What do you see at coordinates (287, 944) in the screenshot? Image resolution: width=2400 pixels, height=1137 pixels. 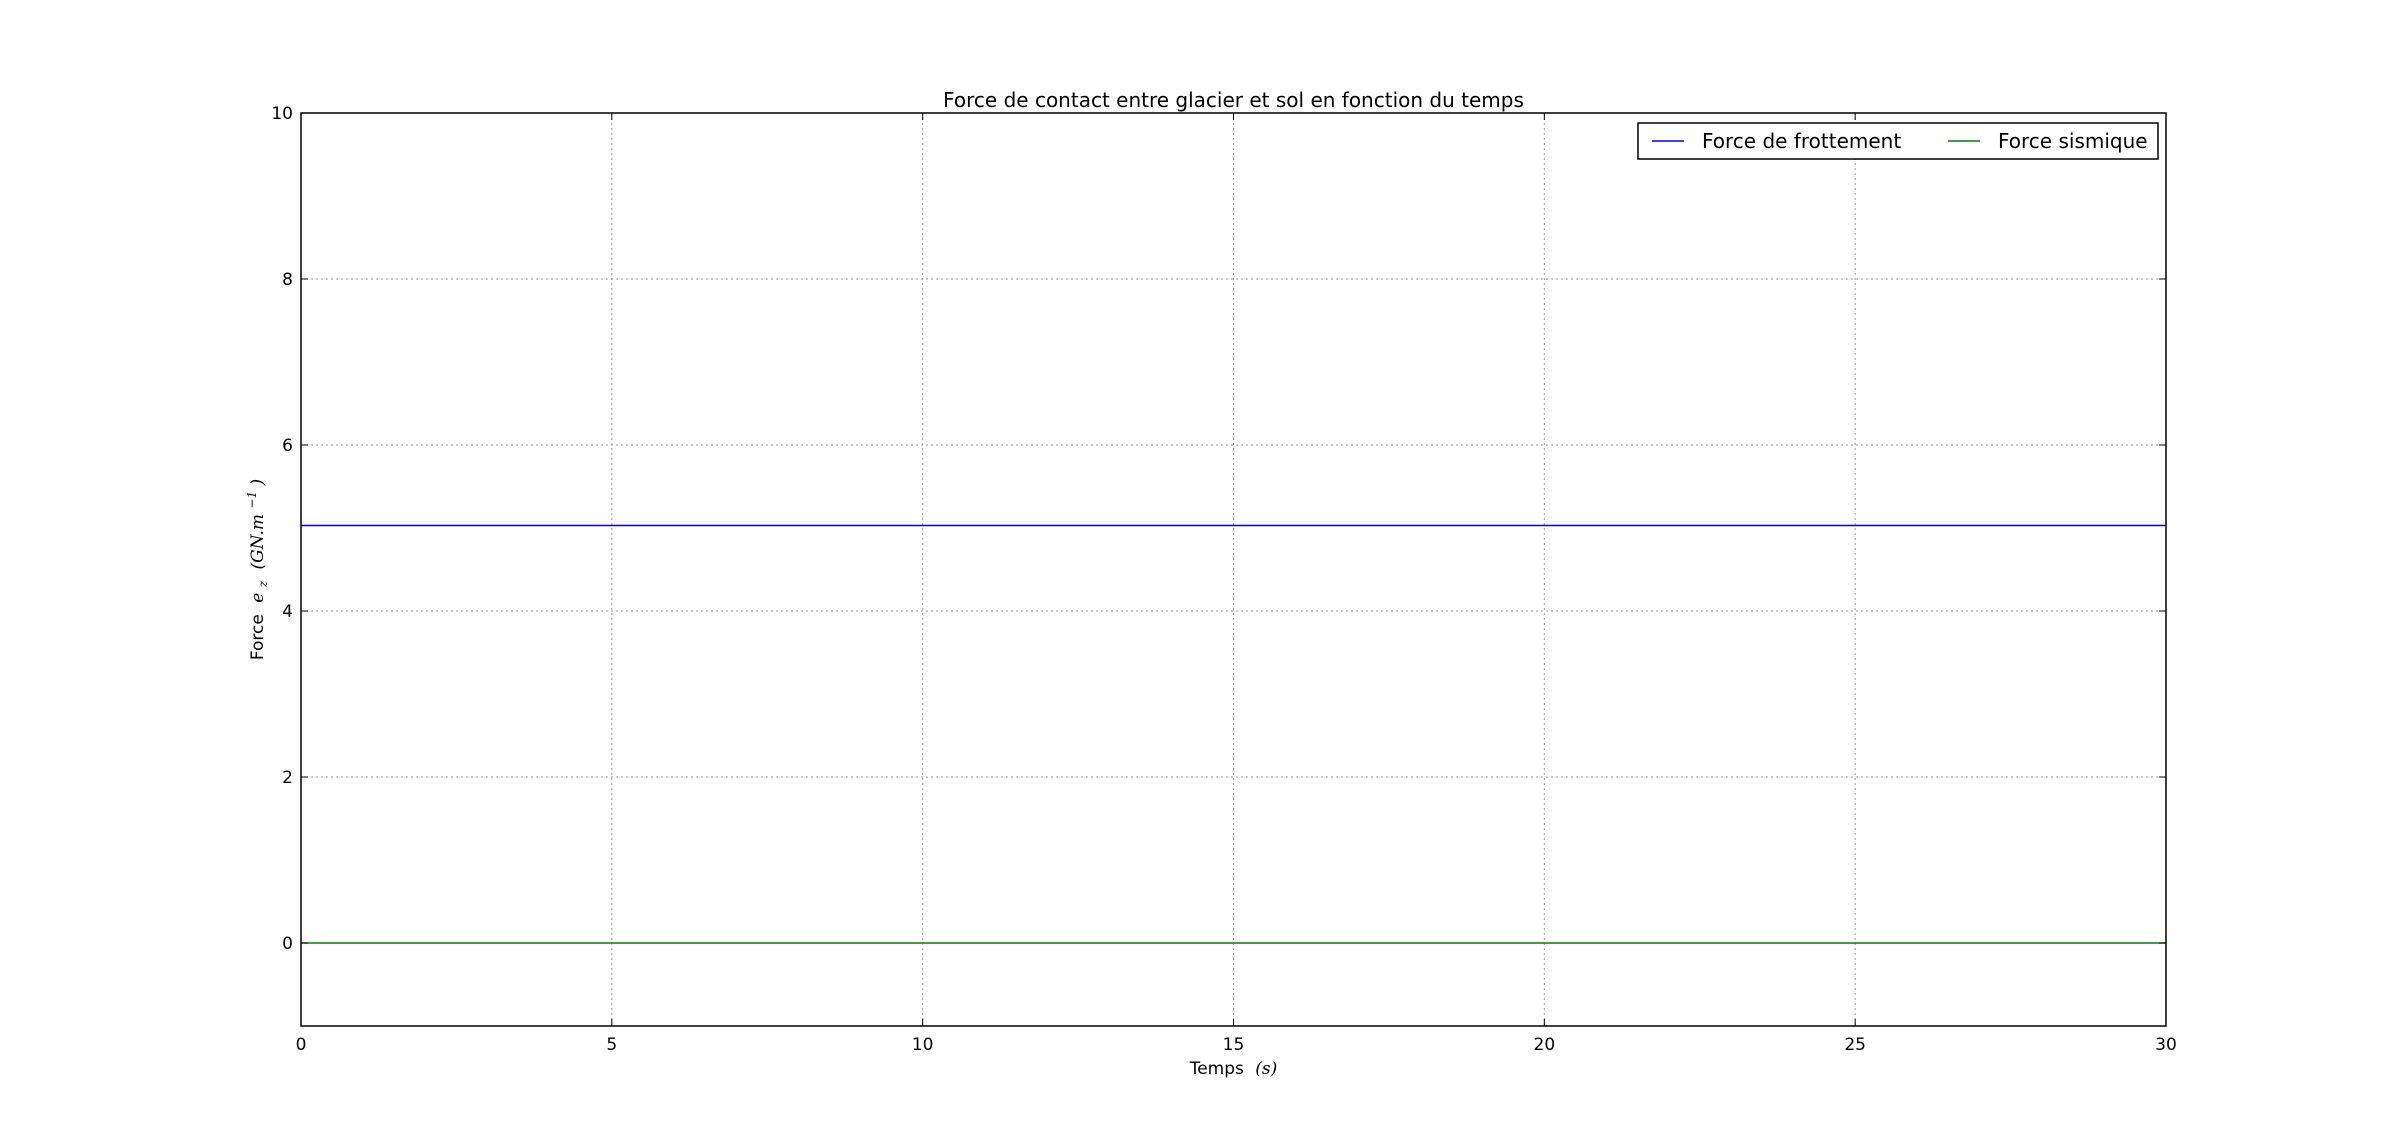 I see `y-tick-label: 0` at bounding box center [287, 944].